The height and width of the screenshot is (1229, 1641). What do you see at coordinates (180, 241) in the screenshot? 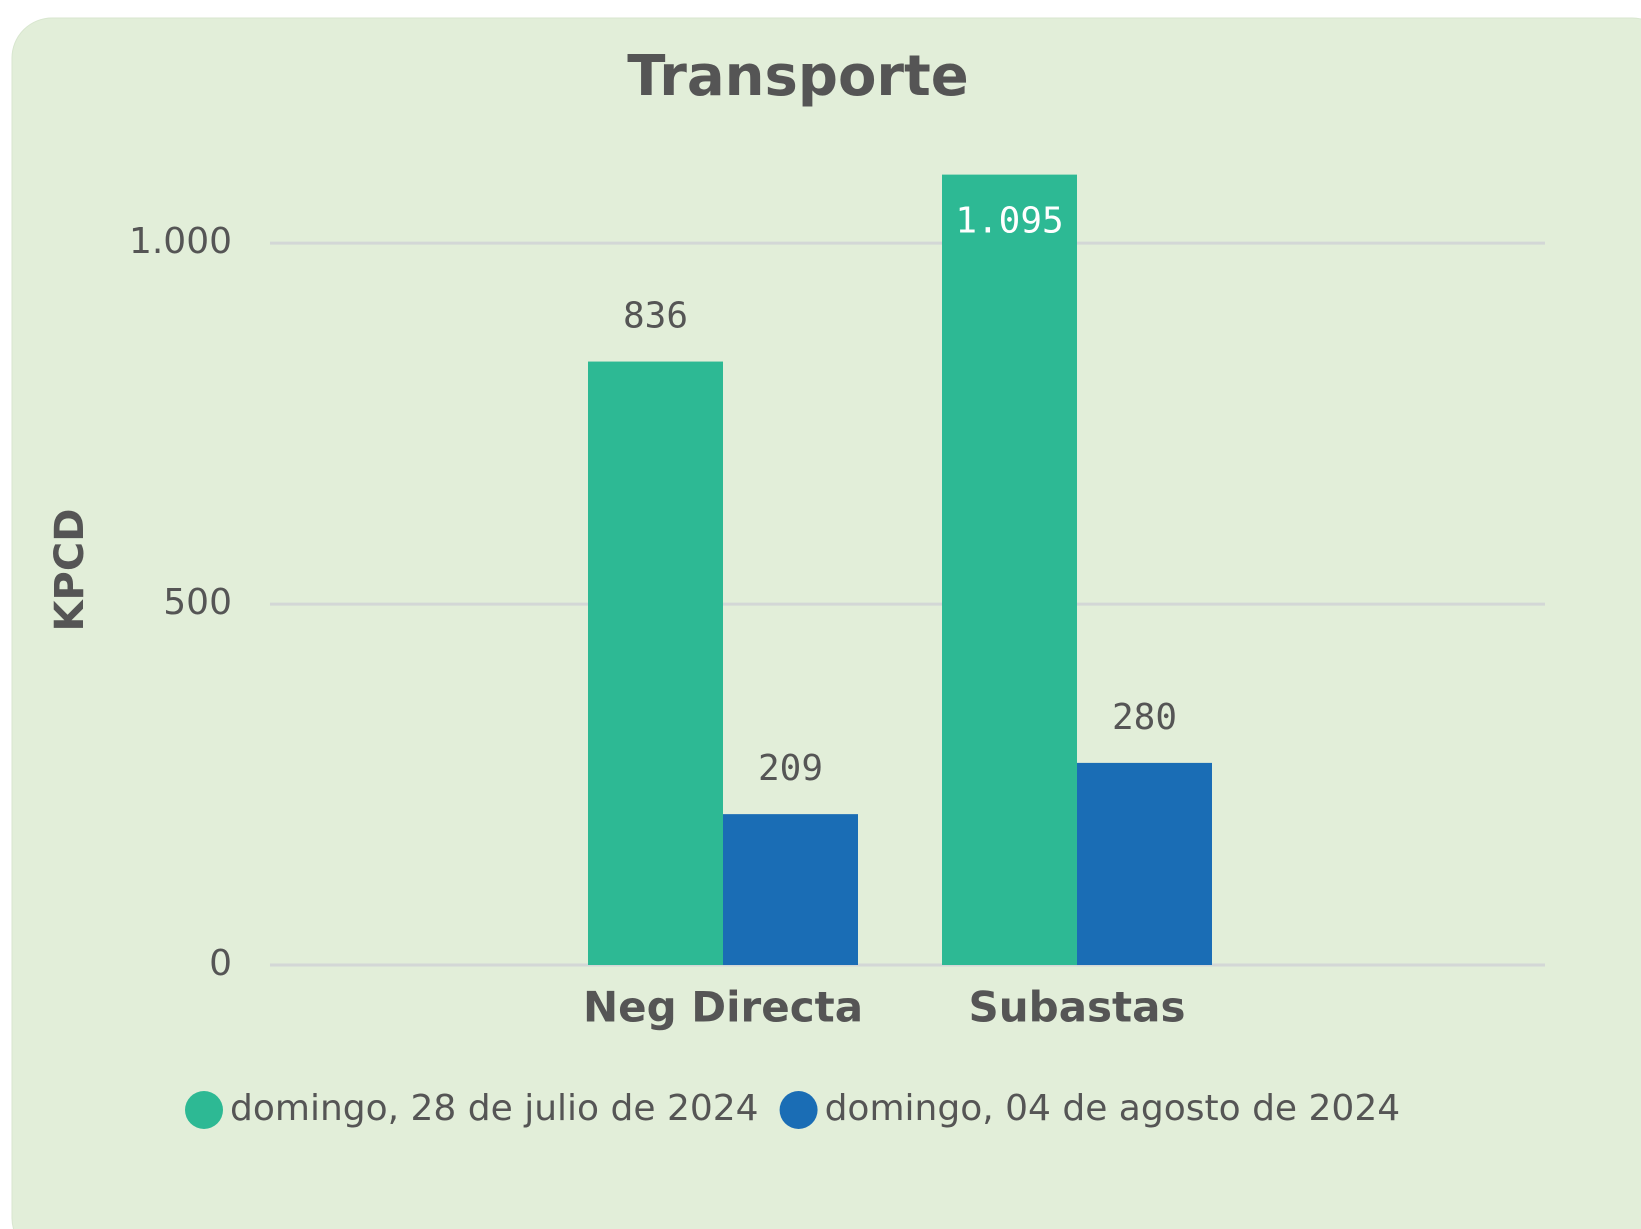
I see `y-tick-label: 1.000` at bounding box center [180, 241].